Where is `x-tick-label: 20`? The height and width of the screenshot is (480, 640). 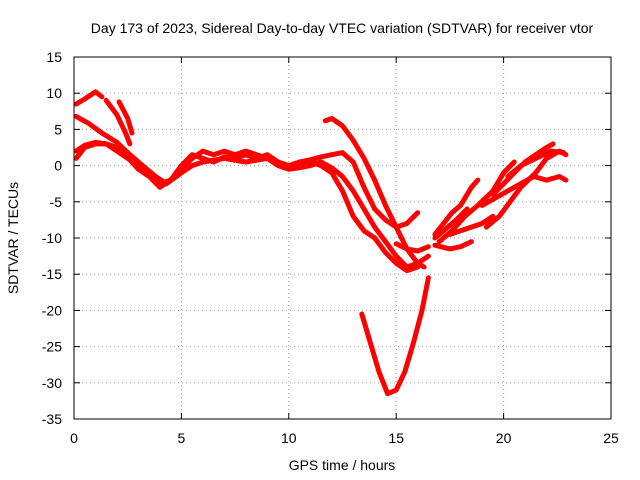
x-tick-label: 20 is located at coordinates (504, 438).